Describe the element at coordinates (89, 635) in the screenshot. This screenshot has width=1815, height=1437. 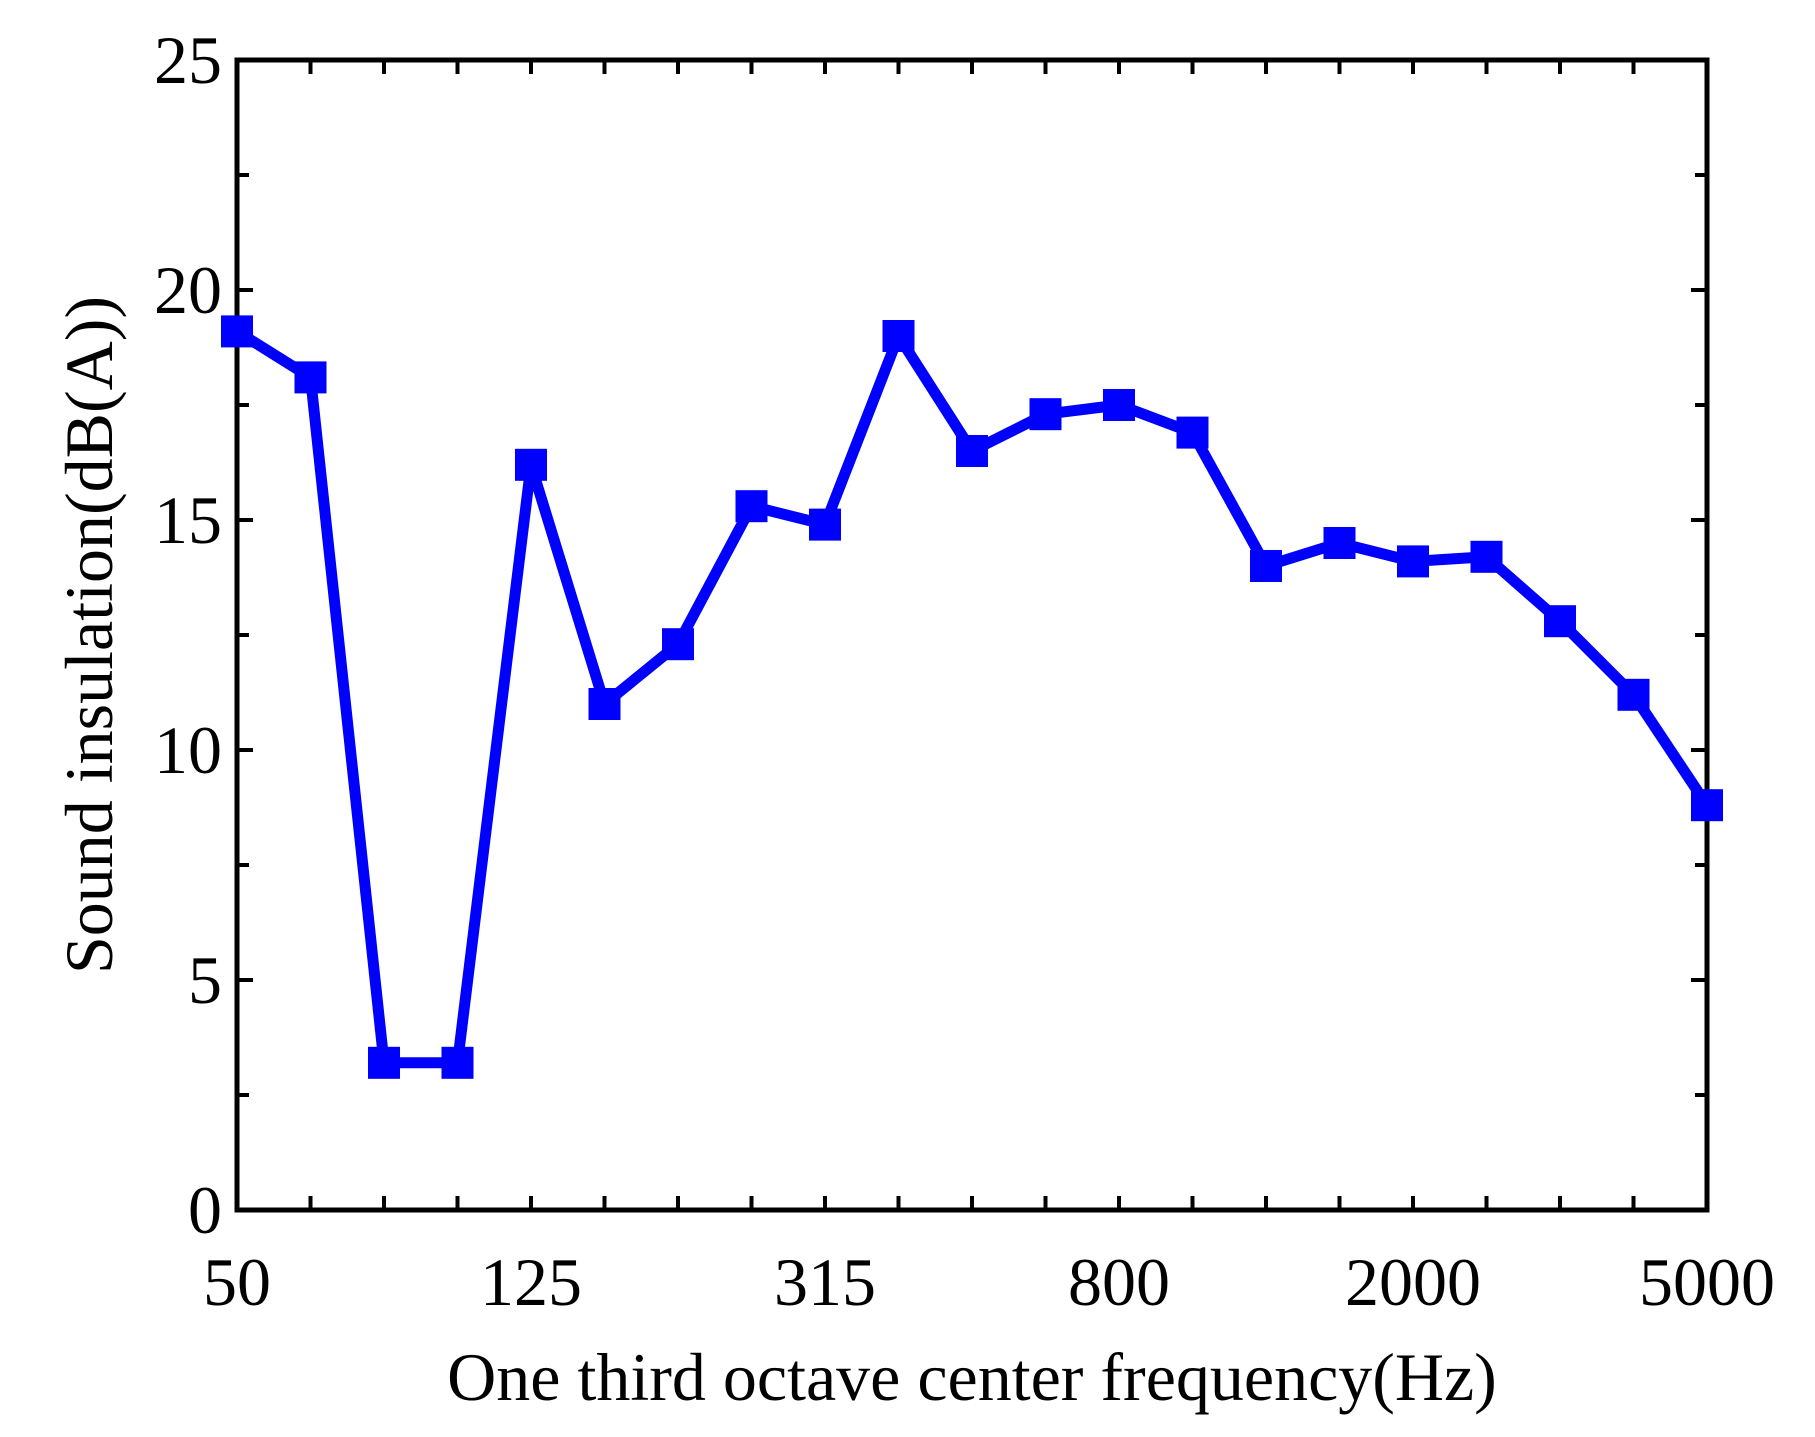
I see `y-axis-title: Sound insulation(dB(A))` at that location.